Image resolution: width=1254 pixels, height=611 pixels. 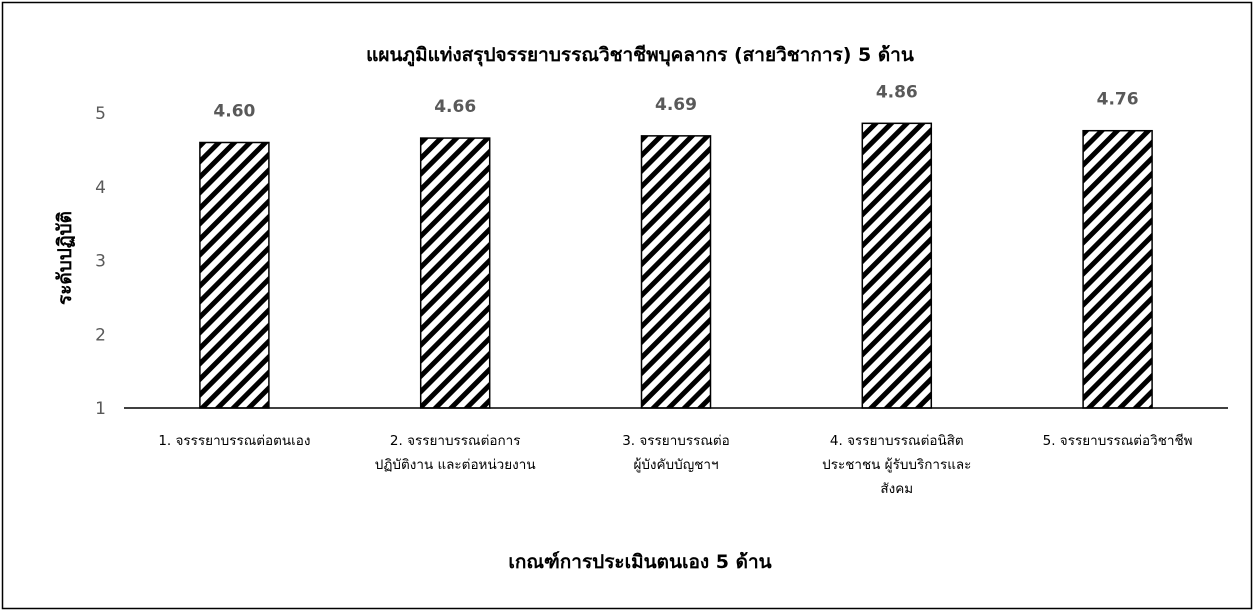 I want to click on y-tick-label: 2, so click(x=100, y=335).